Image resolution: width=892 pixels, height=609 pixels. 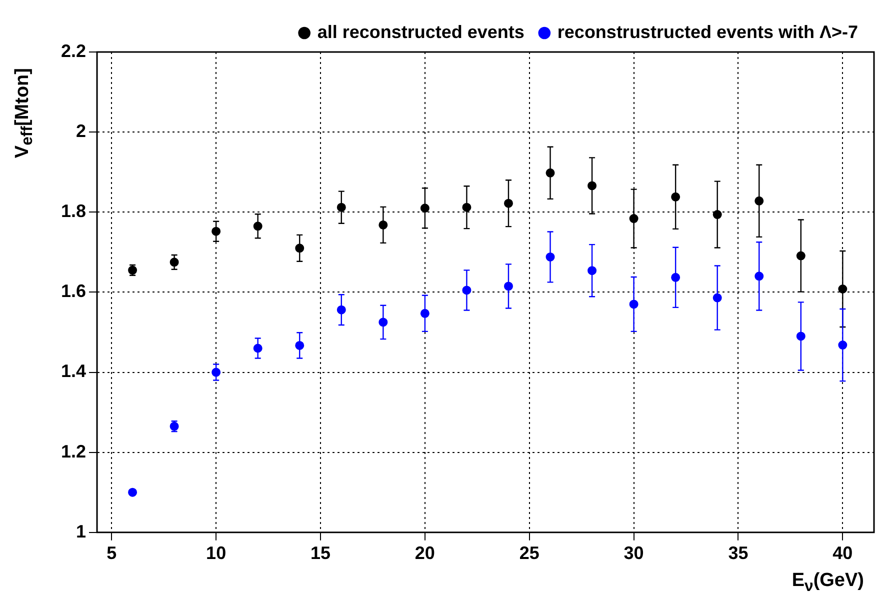 I want to click on x-axis-title: E$_{ν}$(GeV), so click(x=828, y=583).